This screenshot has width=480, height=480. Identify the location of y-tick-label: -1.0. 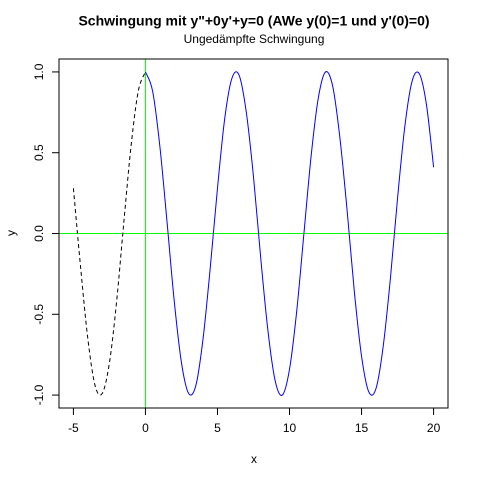
(39, 394).